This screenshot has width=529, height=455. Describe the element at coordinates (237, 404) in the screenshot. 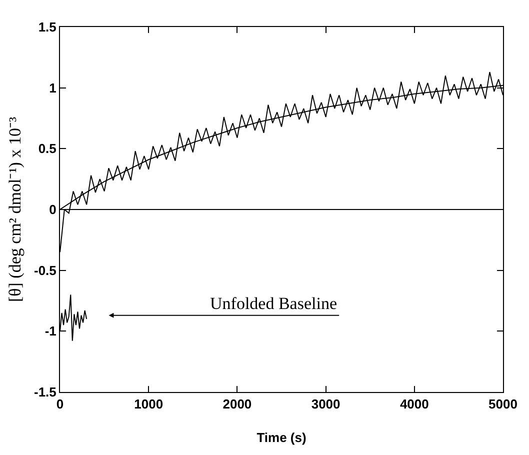

I see `x-tick-label: 2000` at that location.